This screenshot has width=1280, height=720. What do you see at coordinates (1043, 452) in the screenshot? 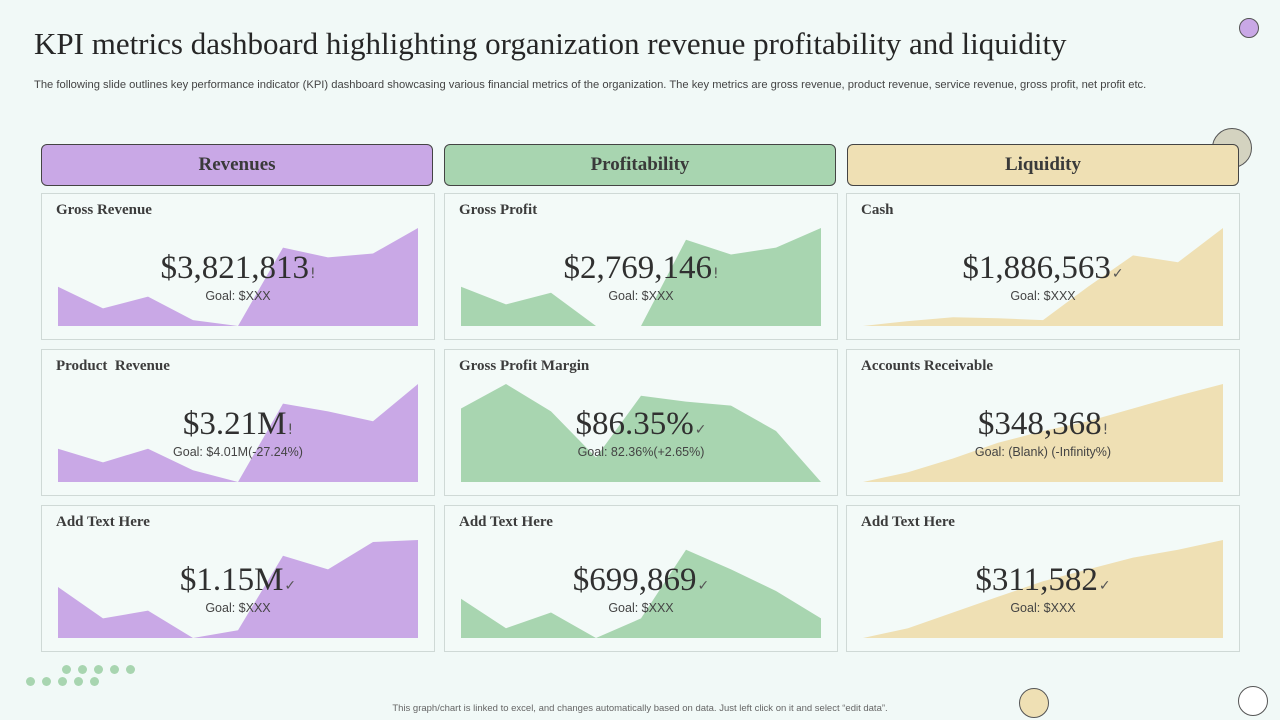
I see `kpi-goal: Goal: (Blank) (-Infinity%)` at bounding box center [1043, 452].